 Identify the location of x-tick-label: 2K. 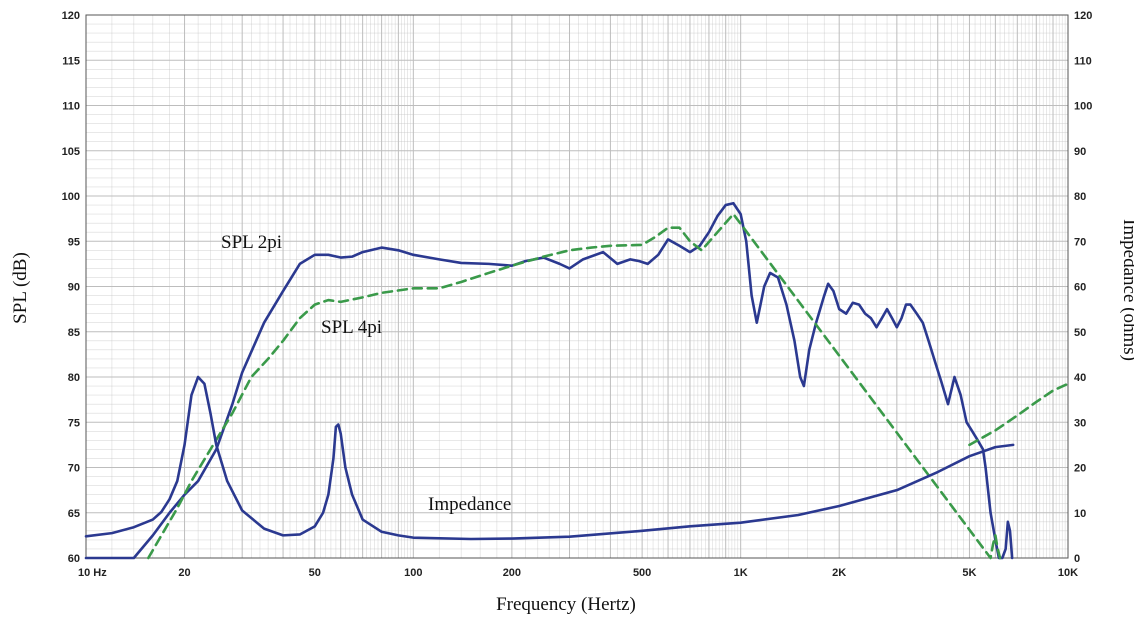
(839, 573).